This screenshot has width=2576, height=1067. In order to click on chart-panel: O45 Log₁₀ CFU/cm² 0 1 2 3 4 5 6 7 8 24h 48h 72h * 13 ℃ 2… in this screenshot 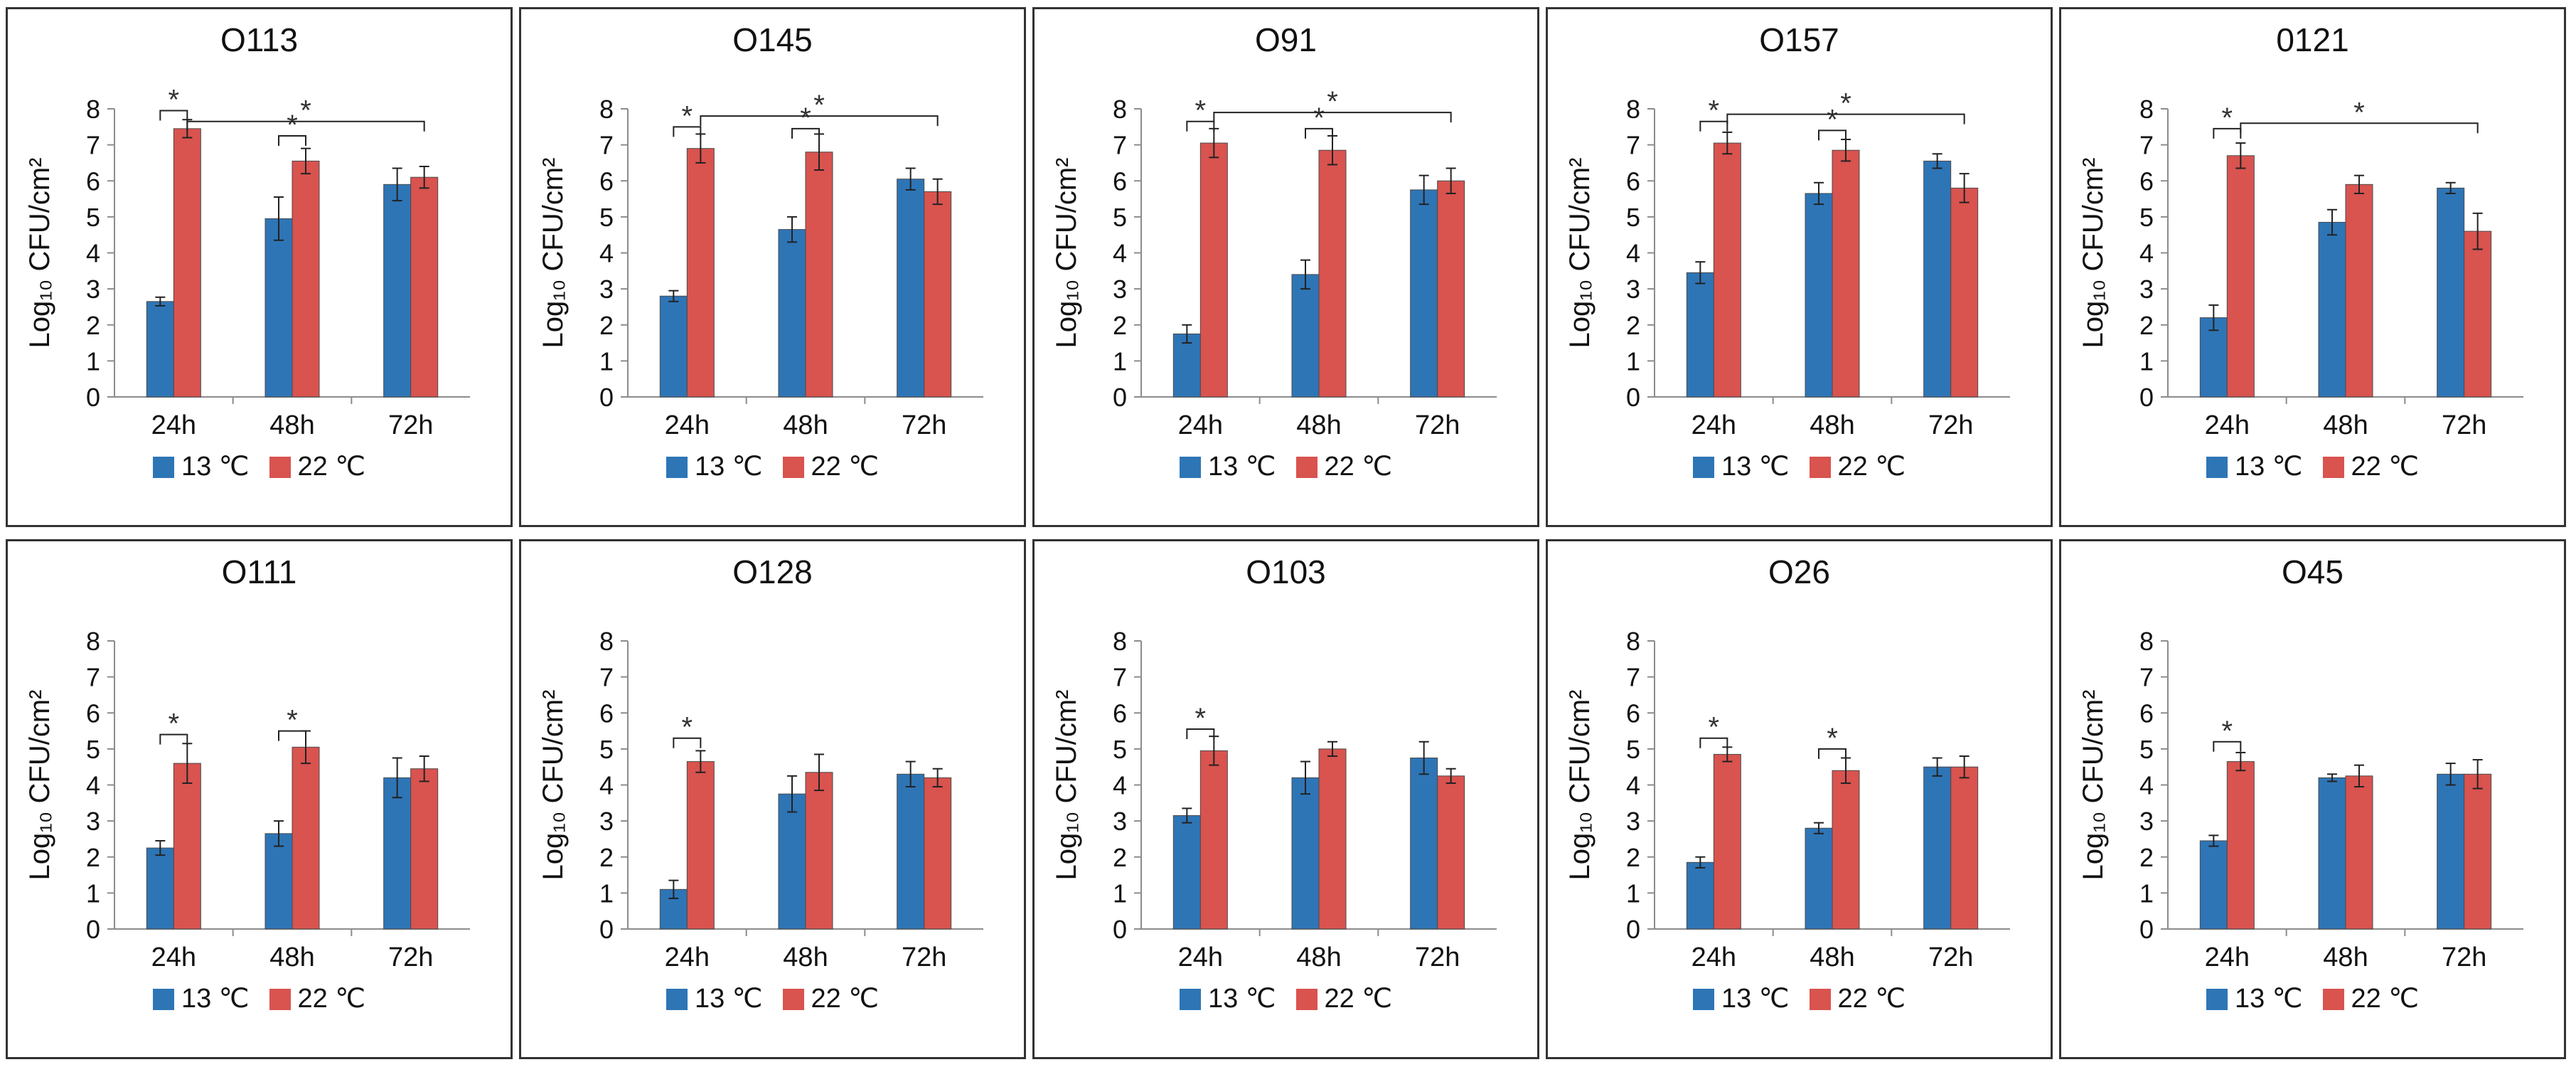, I will do `click(2312, 799)`.